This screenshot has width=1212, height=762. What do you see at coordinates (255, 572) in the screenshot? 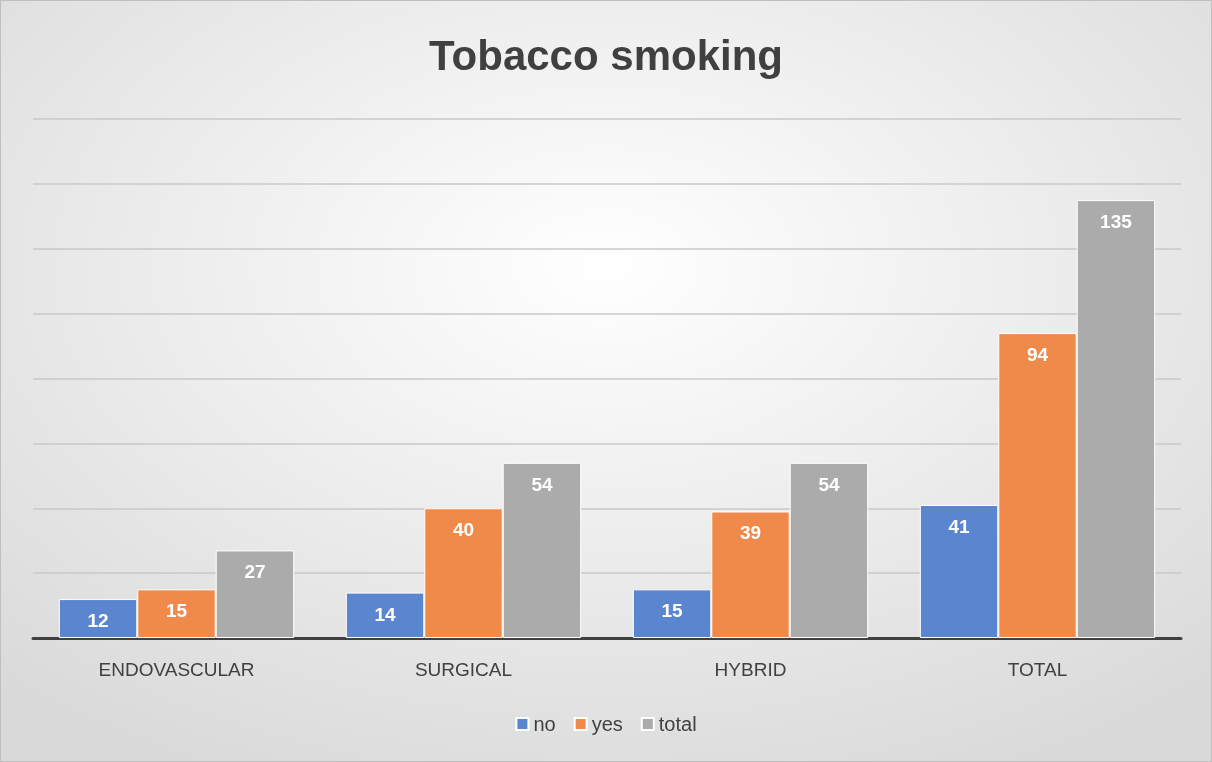
I see `data-label: 27` at bounding box center [255, 572].